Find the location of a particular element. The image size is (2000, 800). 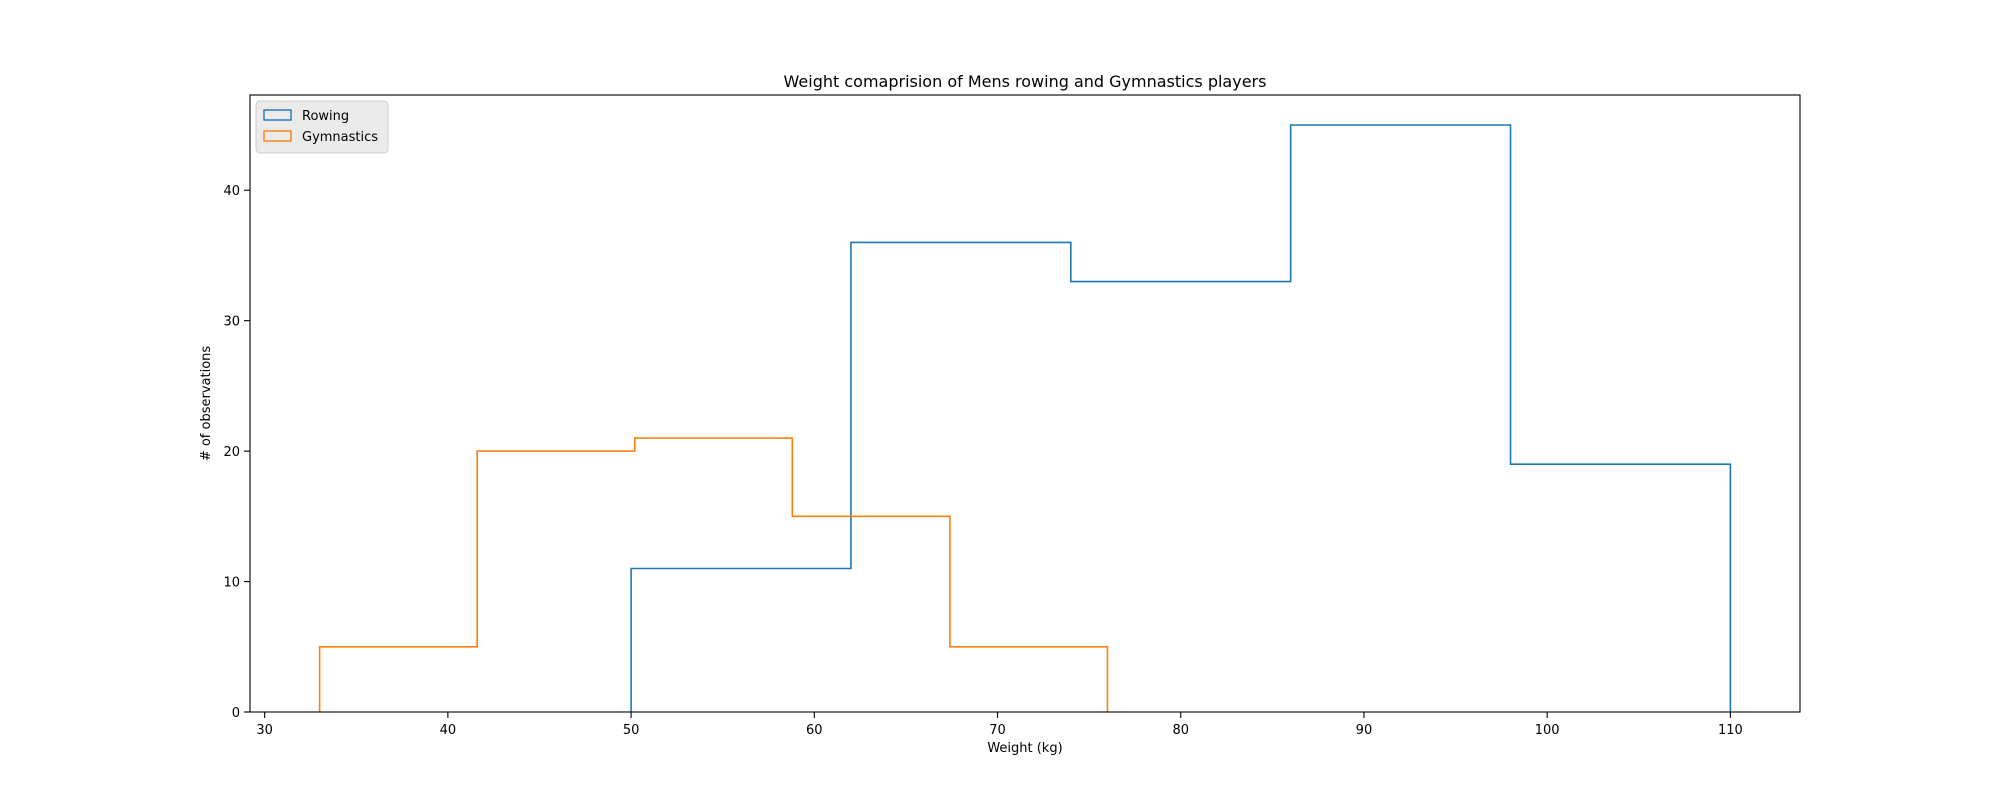

legend: Rowing Gymnastics is located at coordinates (322, 127).